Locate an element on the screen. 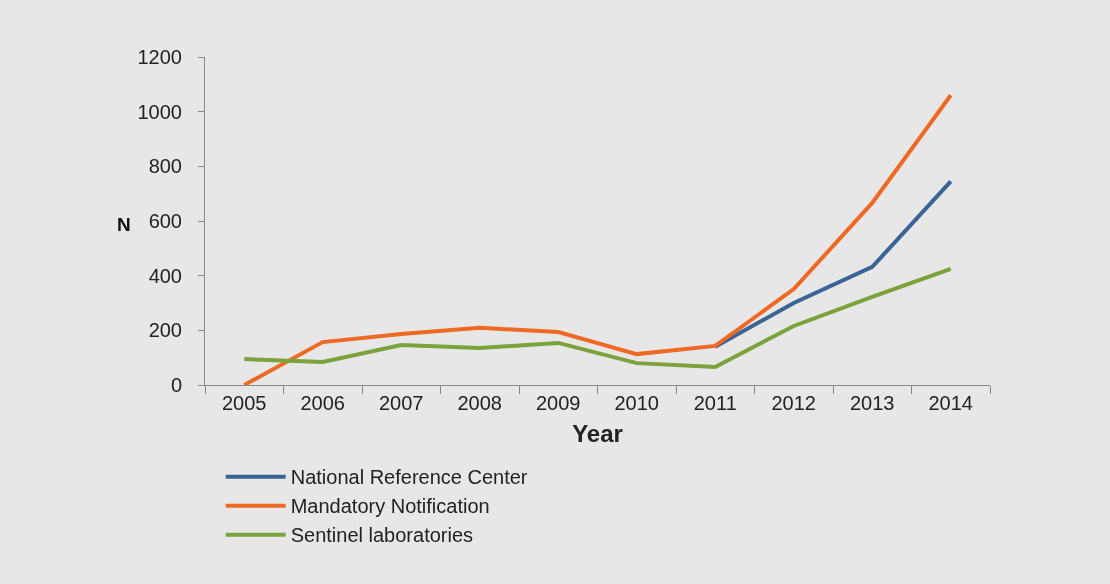  x-tick-label: 2005 is located at coordinates (244, 403).